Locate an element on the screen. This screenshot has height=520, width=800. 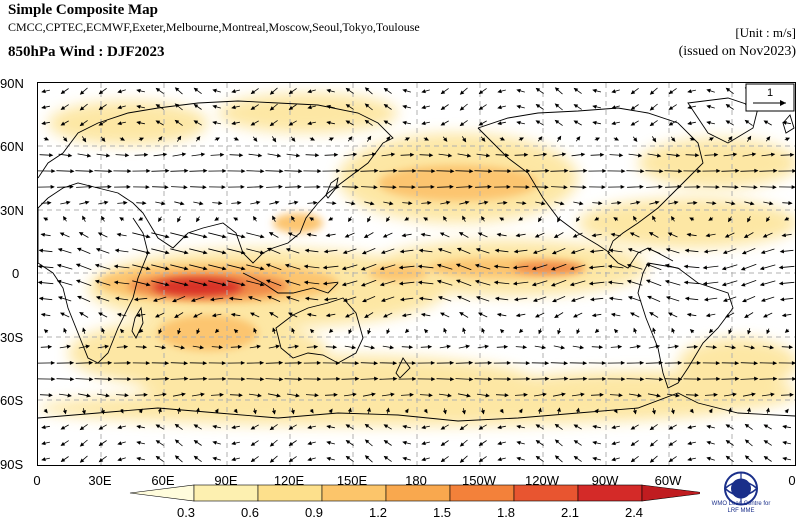
wmo-logo-text: WMO Lead Centre for LRF MME is located at coordinates (741, 508).